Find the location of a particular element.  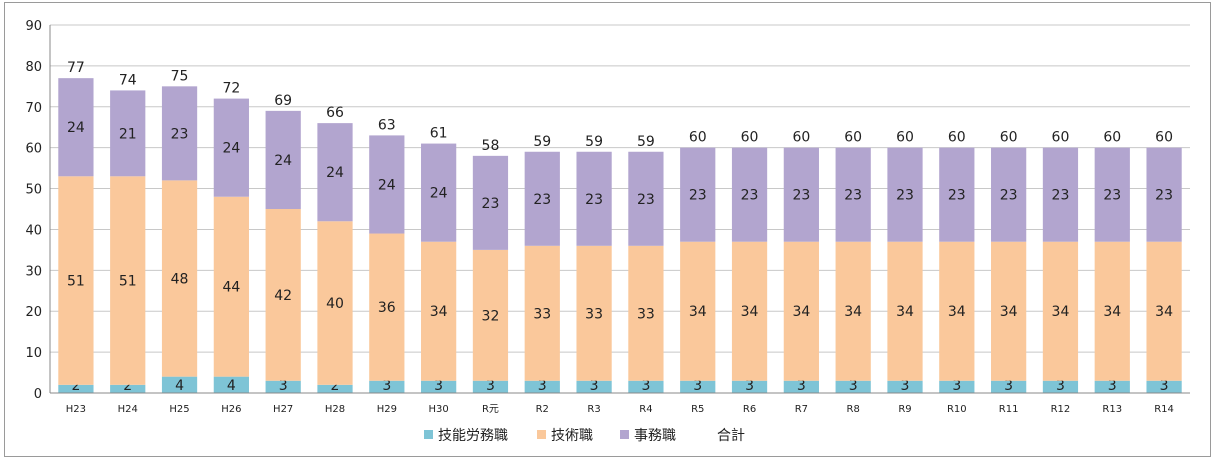

bar-segment-H23-技能労務職 is located at coordinates (76, 388).